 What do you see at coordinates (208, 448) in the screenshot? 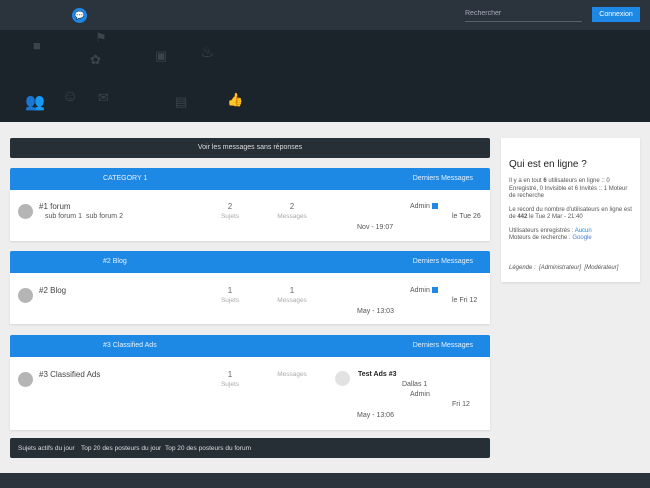
I see `top-posters-forum-link: Top 20 des posteurs du forum` at bounding box center [208, 448].